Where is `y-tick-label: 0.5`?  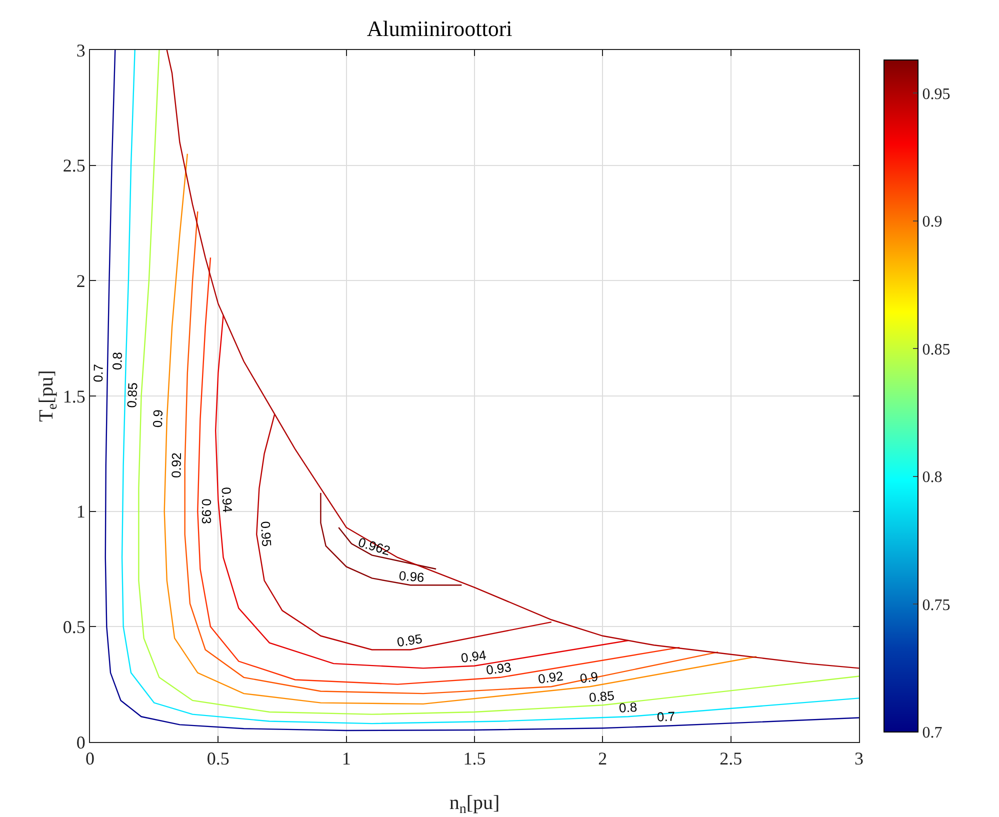
y-tick-label: 0.5 is located at coordinates (74, 626).